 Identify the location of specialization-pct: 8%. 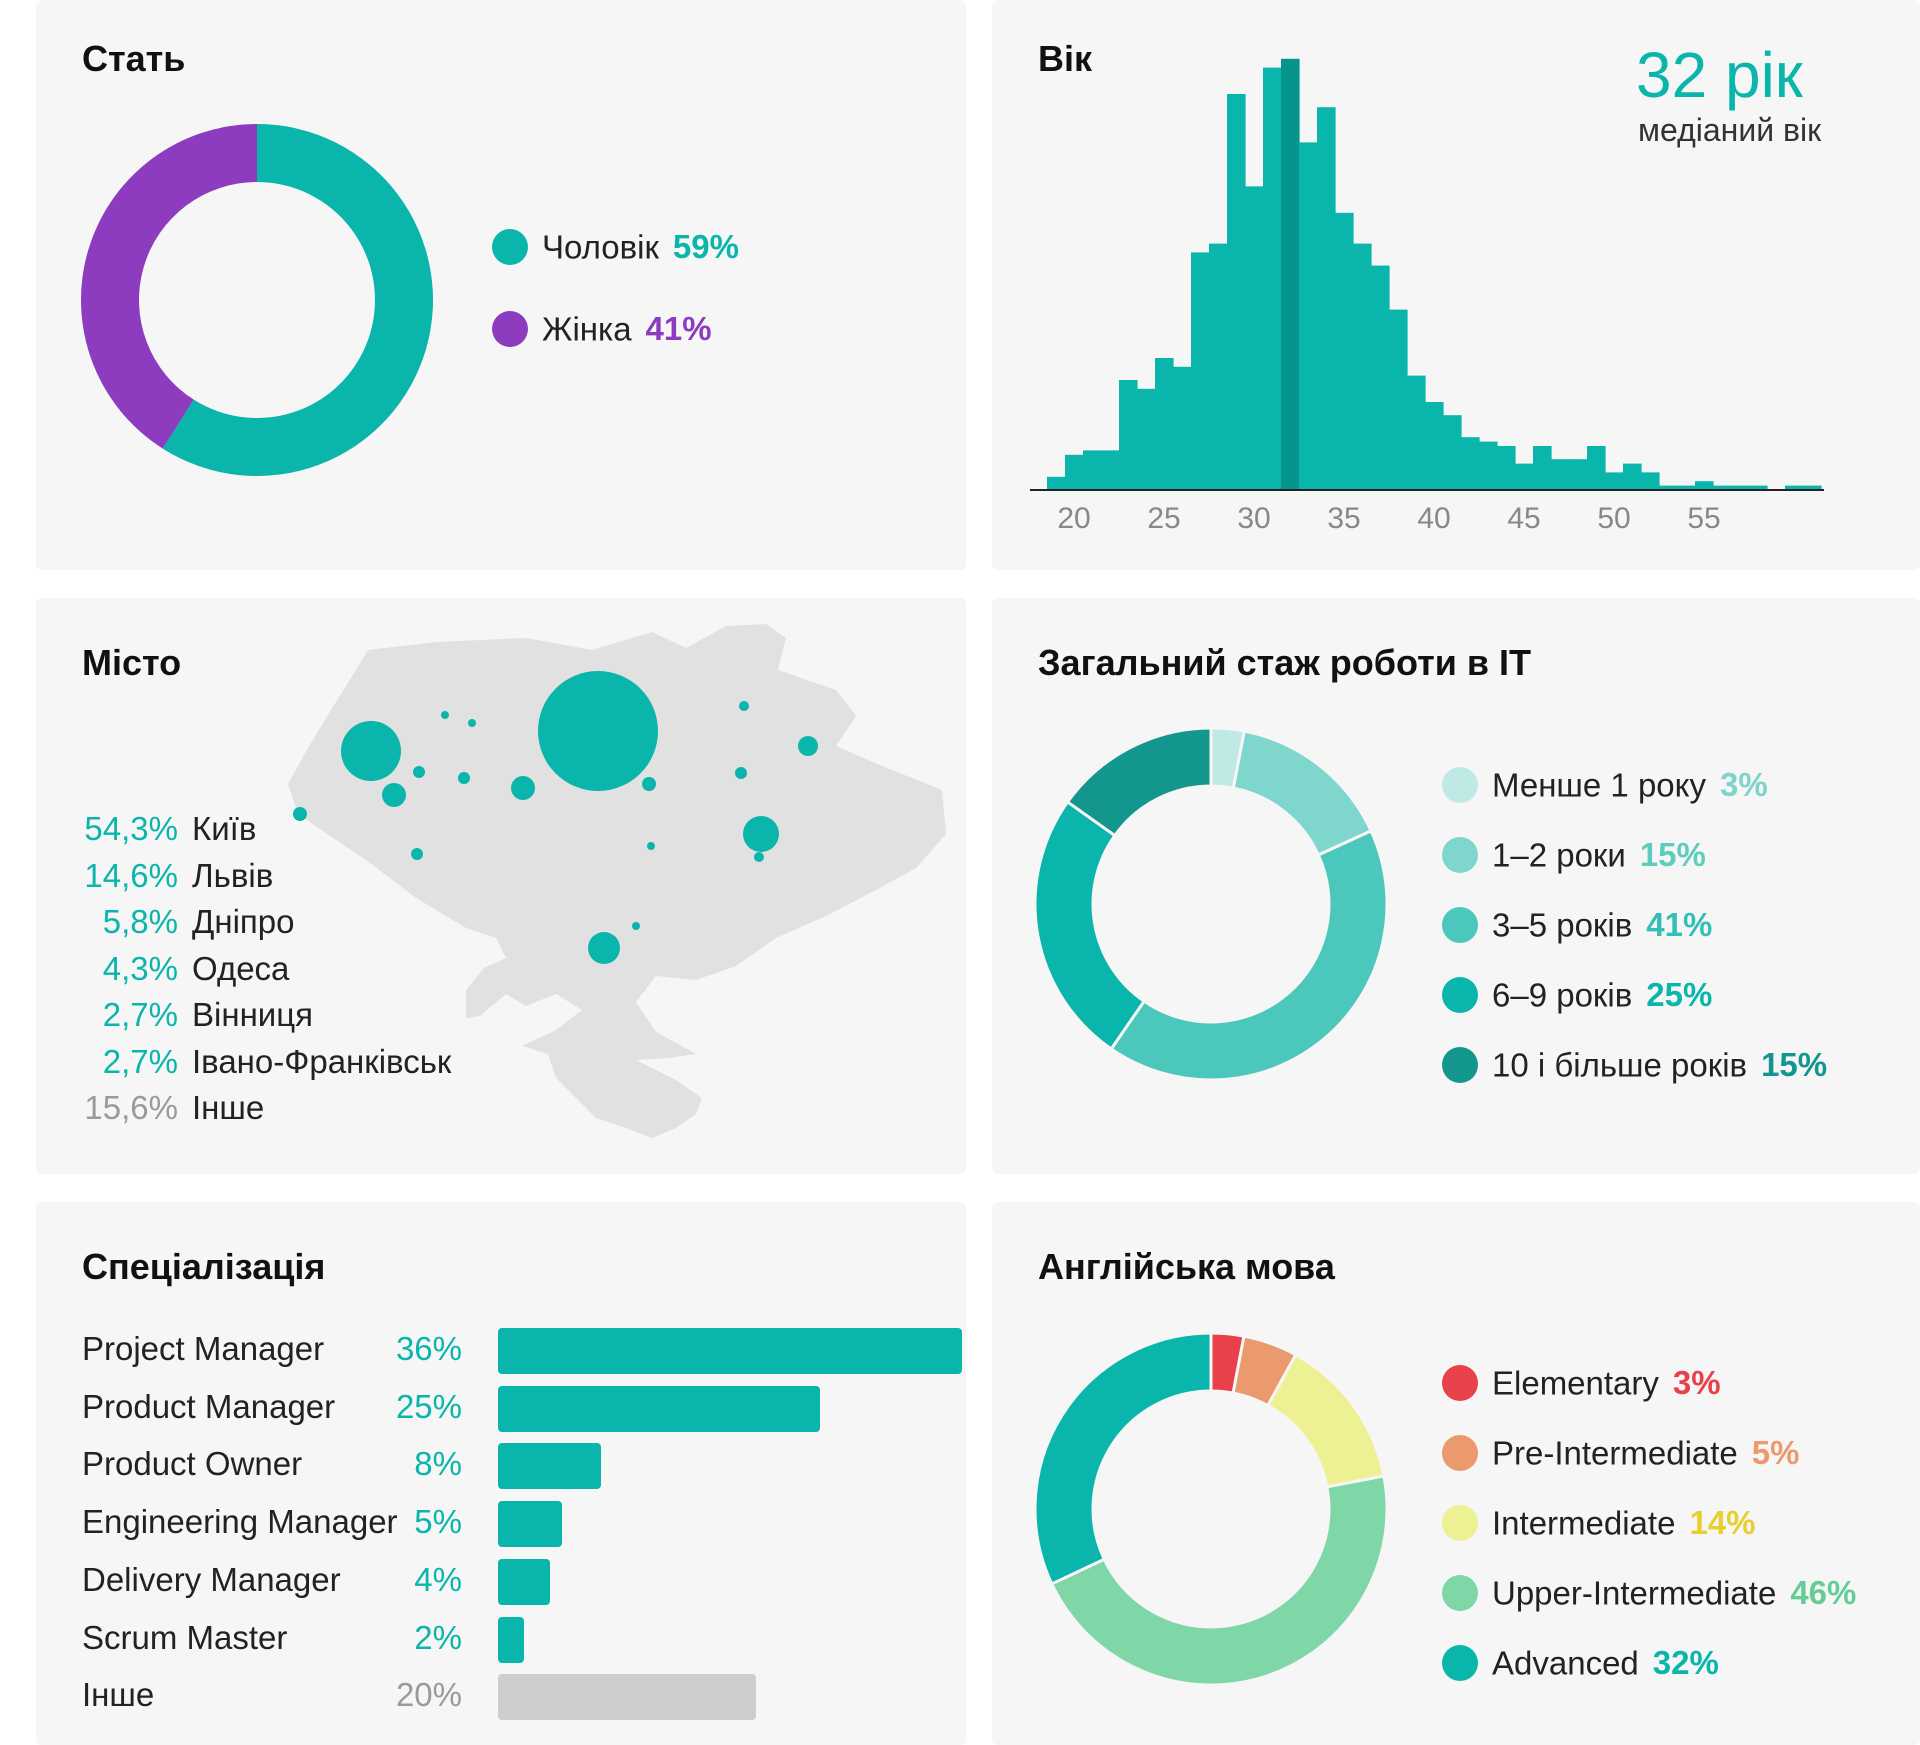
(438, 1464).